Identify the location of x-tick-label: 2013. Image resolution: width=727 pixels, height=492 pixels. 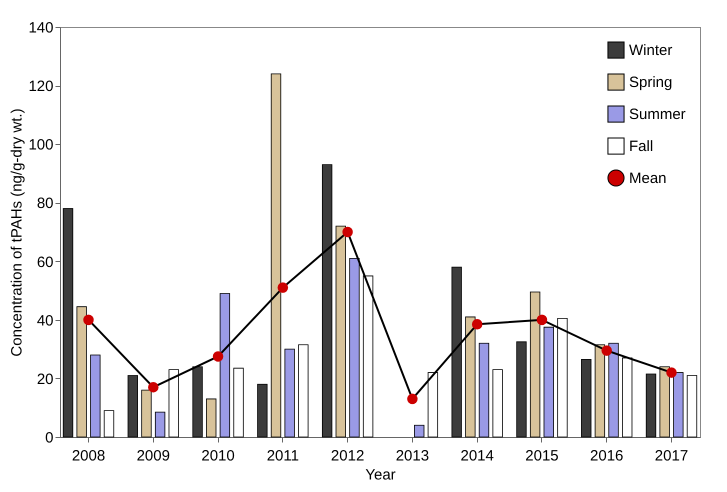
(413, 456).